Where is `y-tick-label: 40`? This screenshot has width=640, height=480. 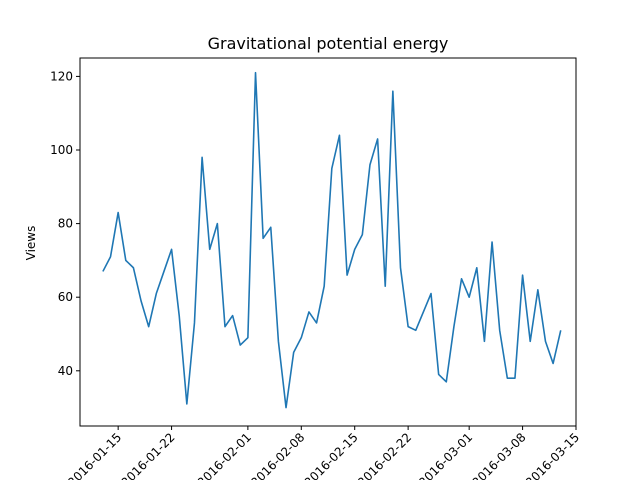
y-tick-label: 40 is located at coordinates (65, 371).